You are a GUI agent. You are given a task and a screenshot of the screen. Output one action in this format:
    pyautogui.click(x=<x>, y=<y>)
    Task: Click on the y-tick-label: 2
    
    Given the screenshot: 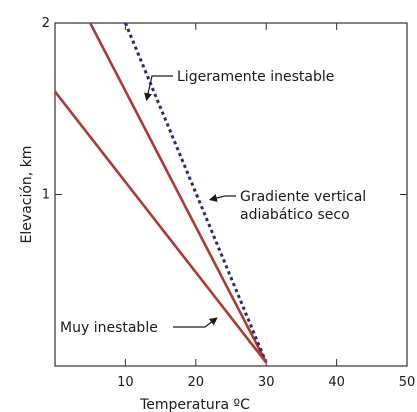 What is the action you would take?
    pyautogui.click(x=46, y=23)
    